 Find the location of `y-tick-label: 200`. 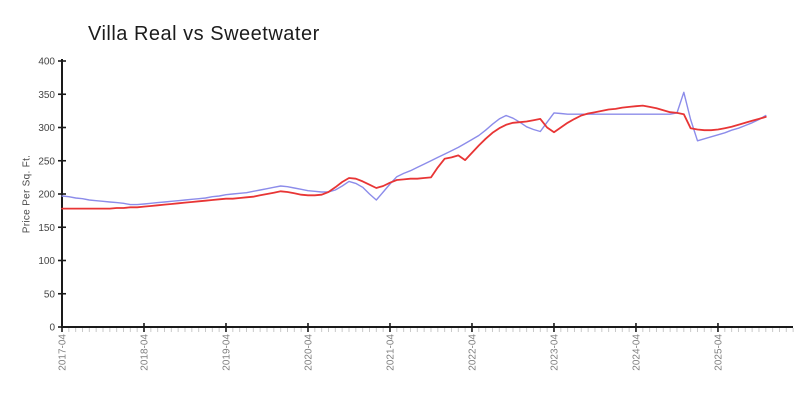

y-tick-label: 200 is located at coordinates (46, 195).